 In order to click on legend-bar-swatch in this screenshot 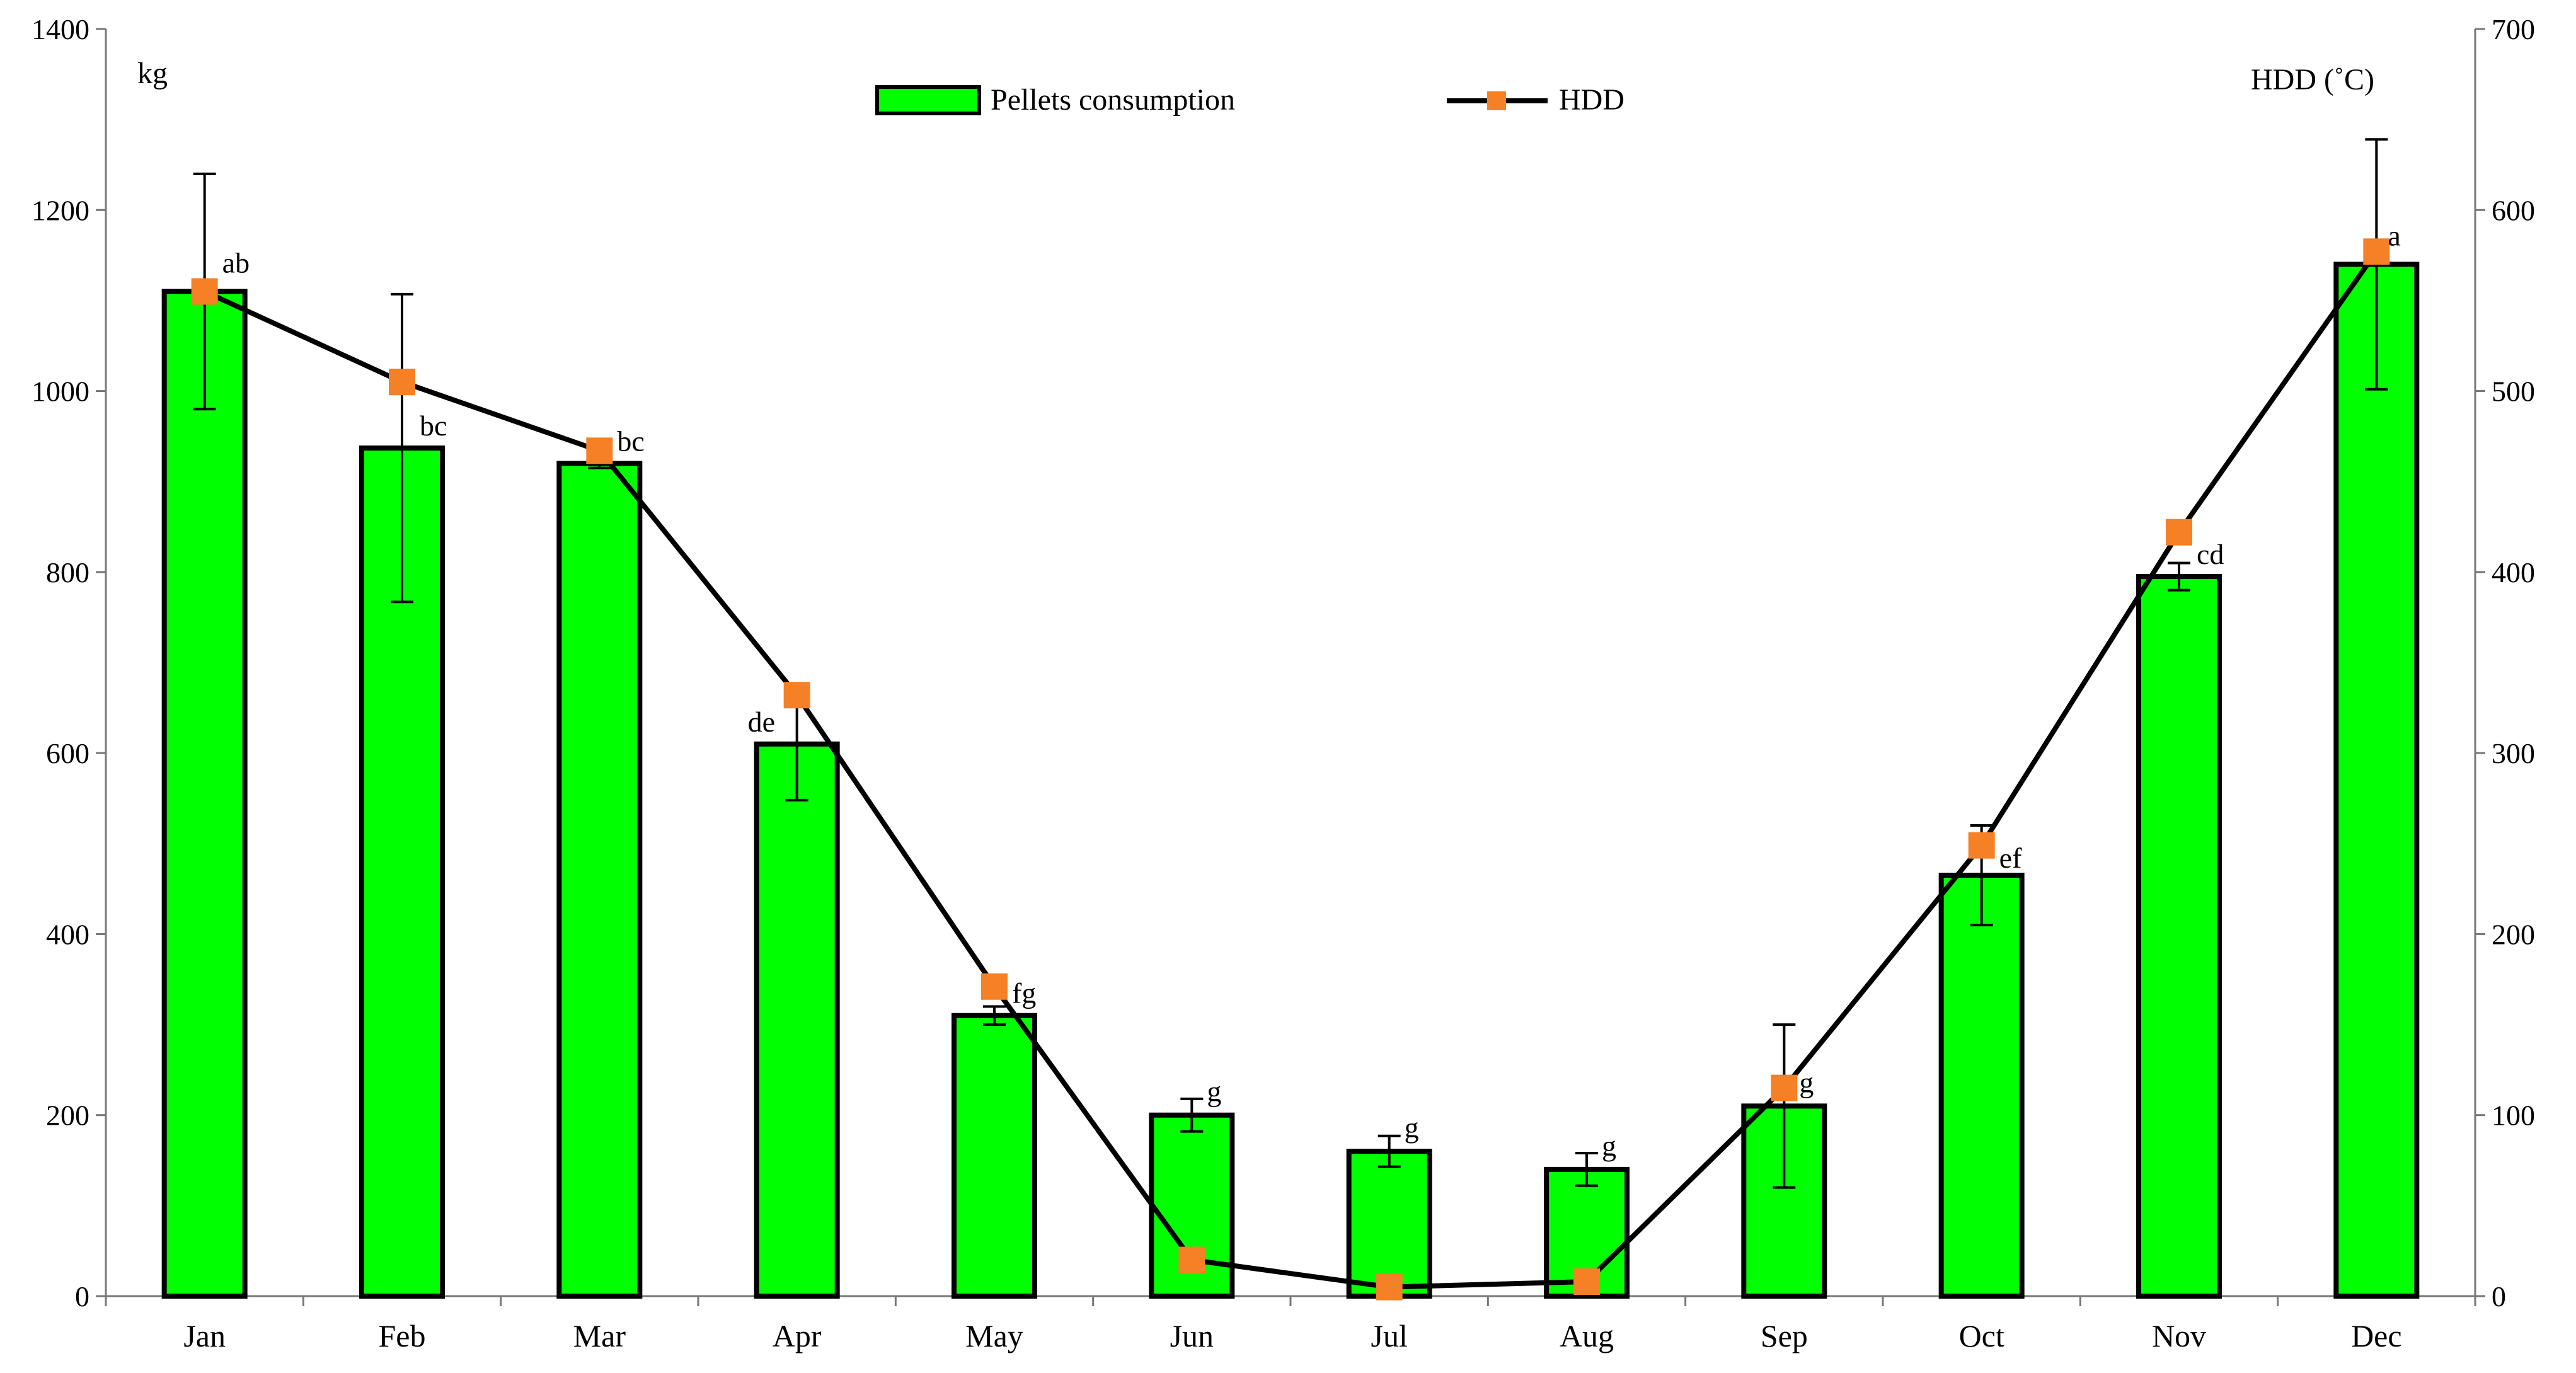, I will do `click(928, 100)`.